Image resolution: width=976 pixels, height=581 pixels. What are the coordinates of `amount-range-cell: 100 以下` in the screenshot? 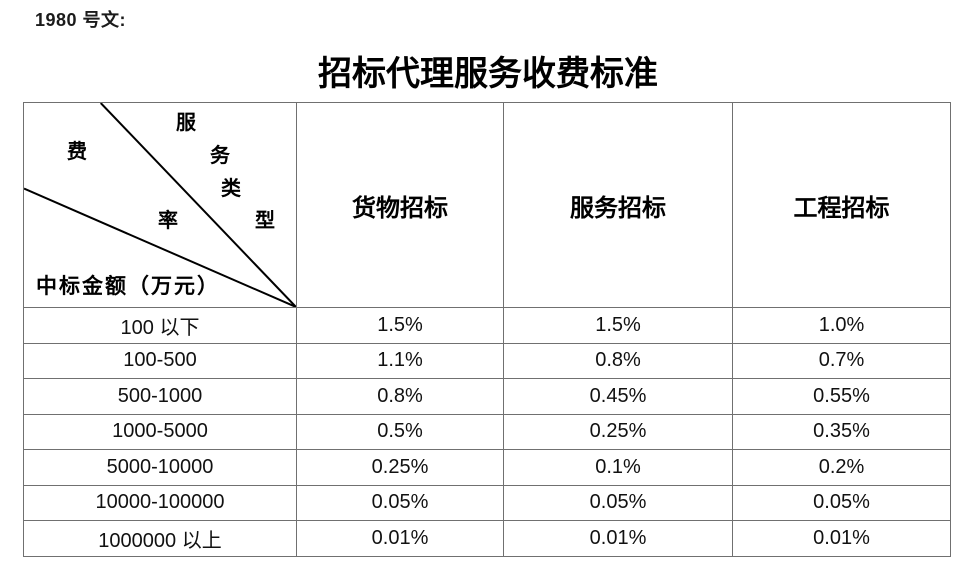 It's located at (160, 325).